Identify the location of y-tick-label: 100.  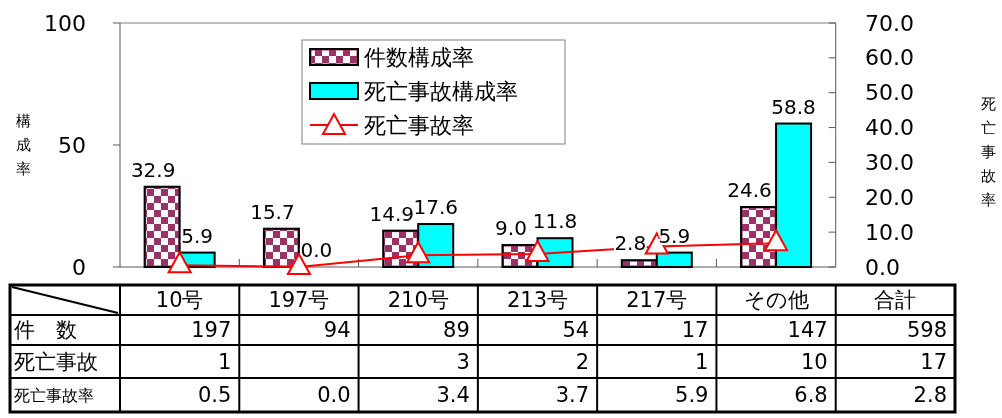
(65, 23).